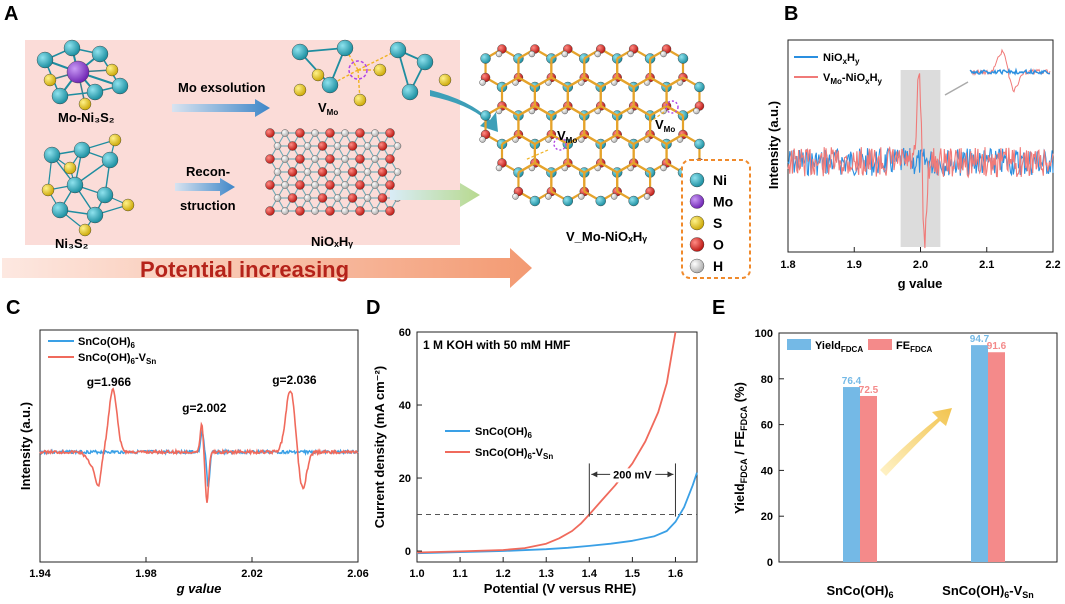 The width and height of the screenshot is (1065, 604). Describe the element at coordinates (86, 117) in the screenshot. I see `mo-ni3s2-label: Mo-Ni₃S₂` at that location.